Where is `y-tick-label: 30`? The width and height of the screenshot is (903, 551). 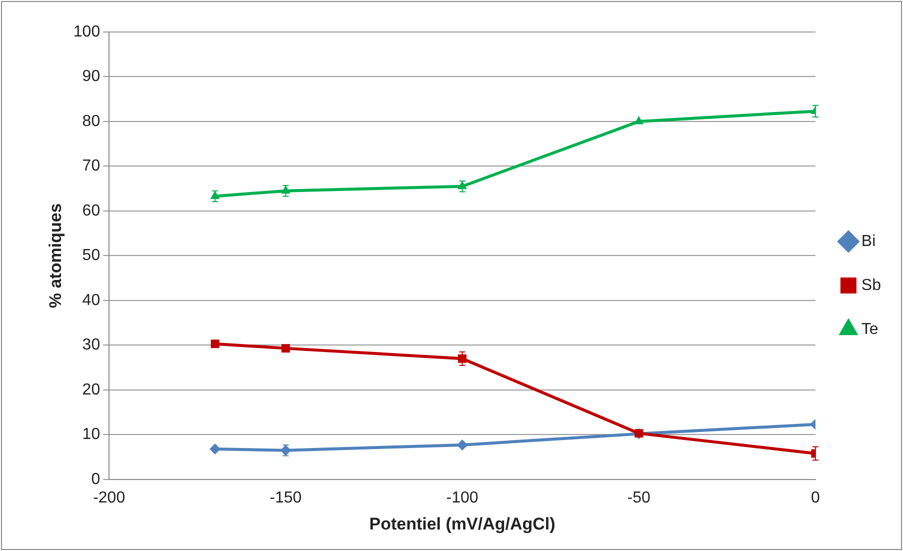 y-tick-label: 30 is located at coordinates (91, 345).